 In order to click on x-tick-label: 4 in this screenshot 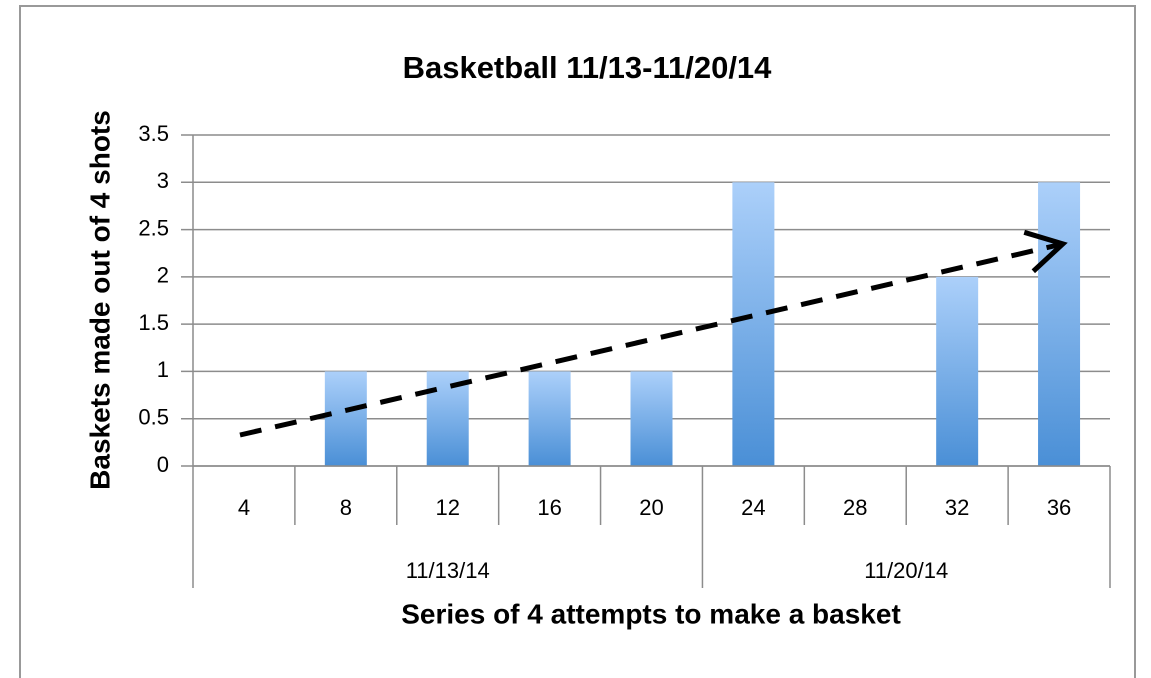, I will do `click(244, 507)`.